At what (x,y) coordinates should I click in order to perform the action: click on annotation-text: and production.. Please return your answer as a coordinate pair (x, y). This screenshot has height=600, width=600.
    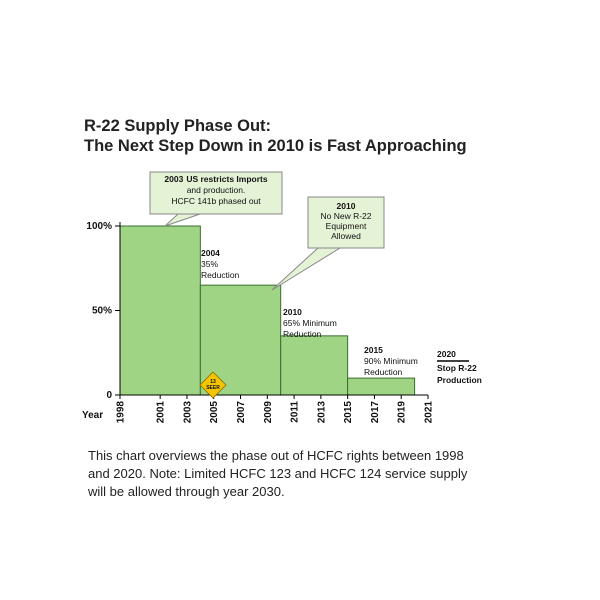
    Looking at the image, I should click on (216, 190).